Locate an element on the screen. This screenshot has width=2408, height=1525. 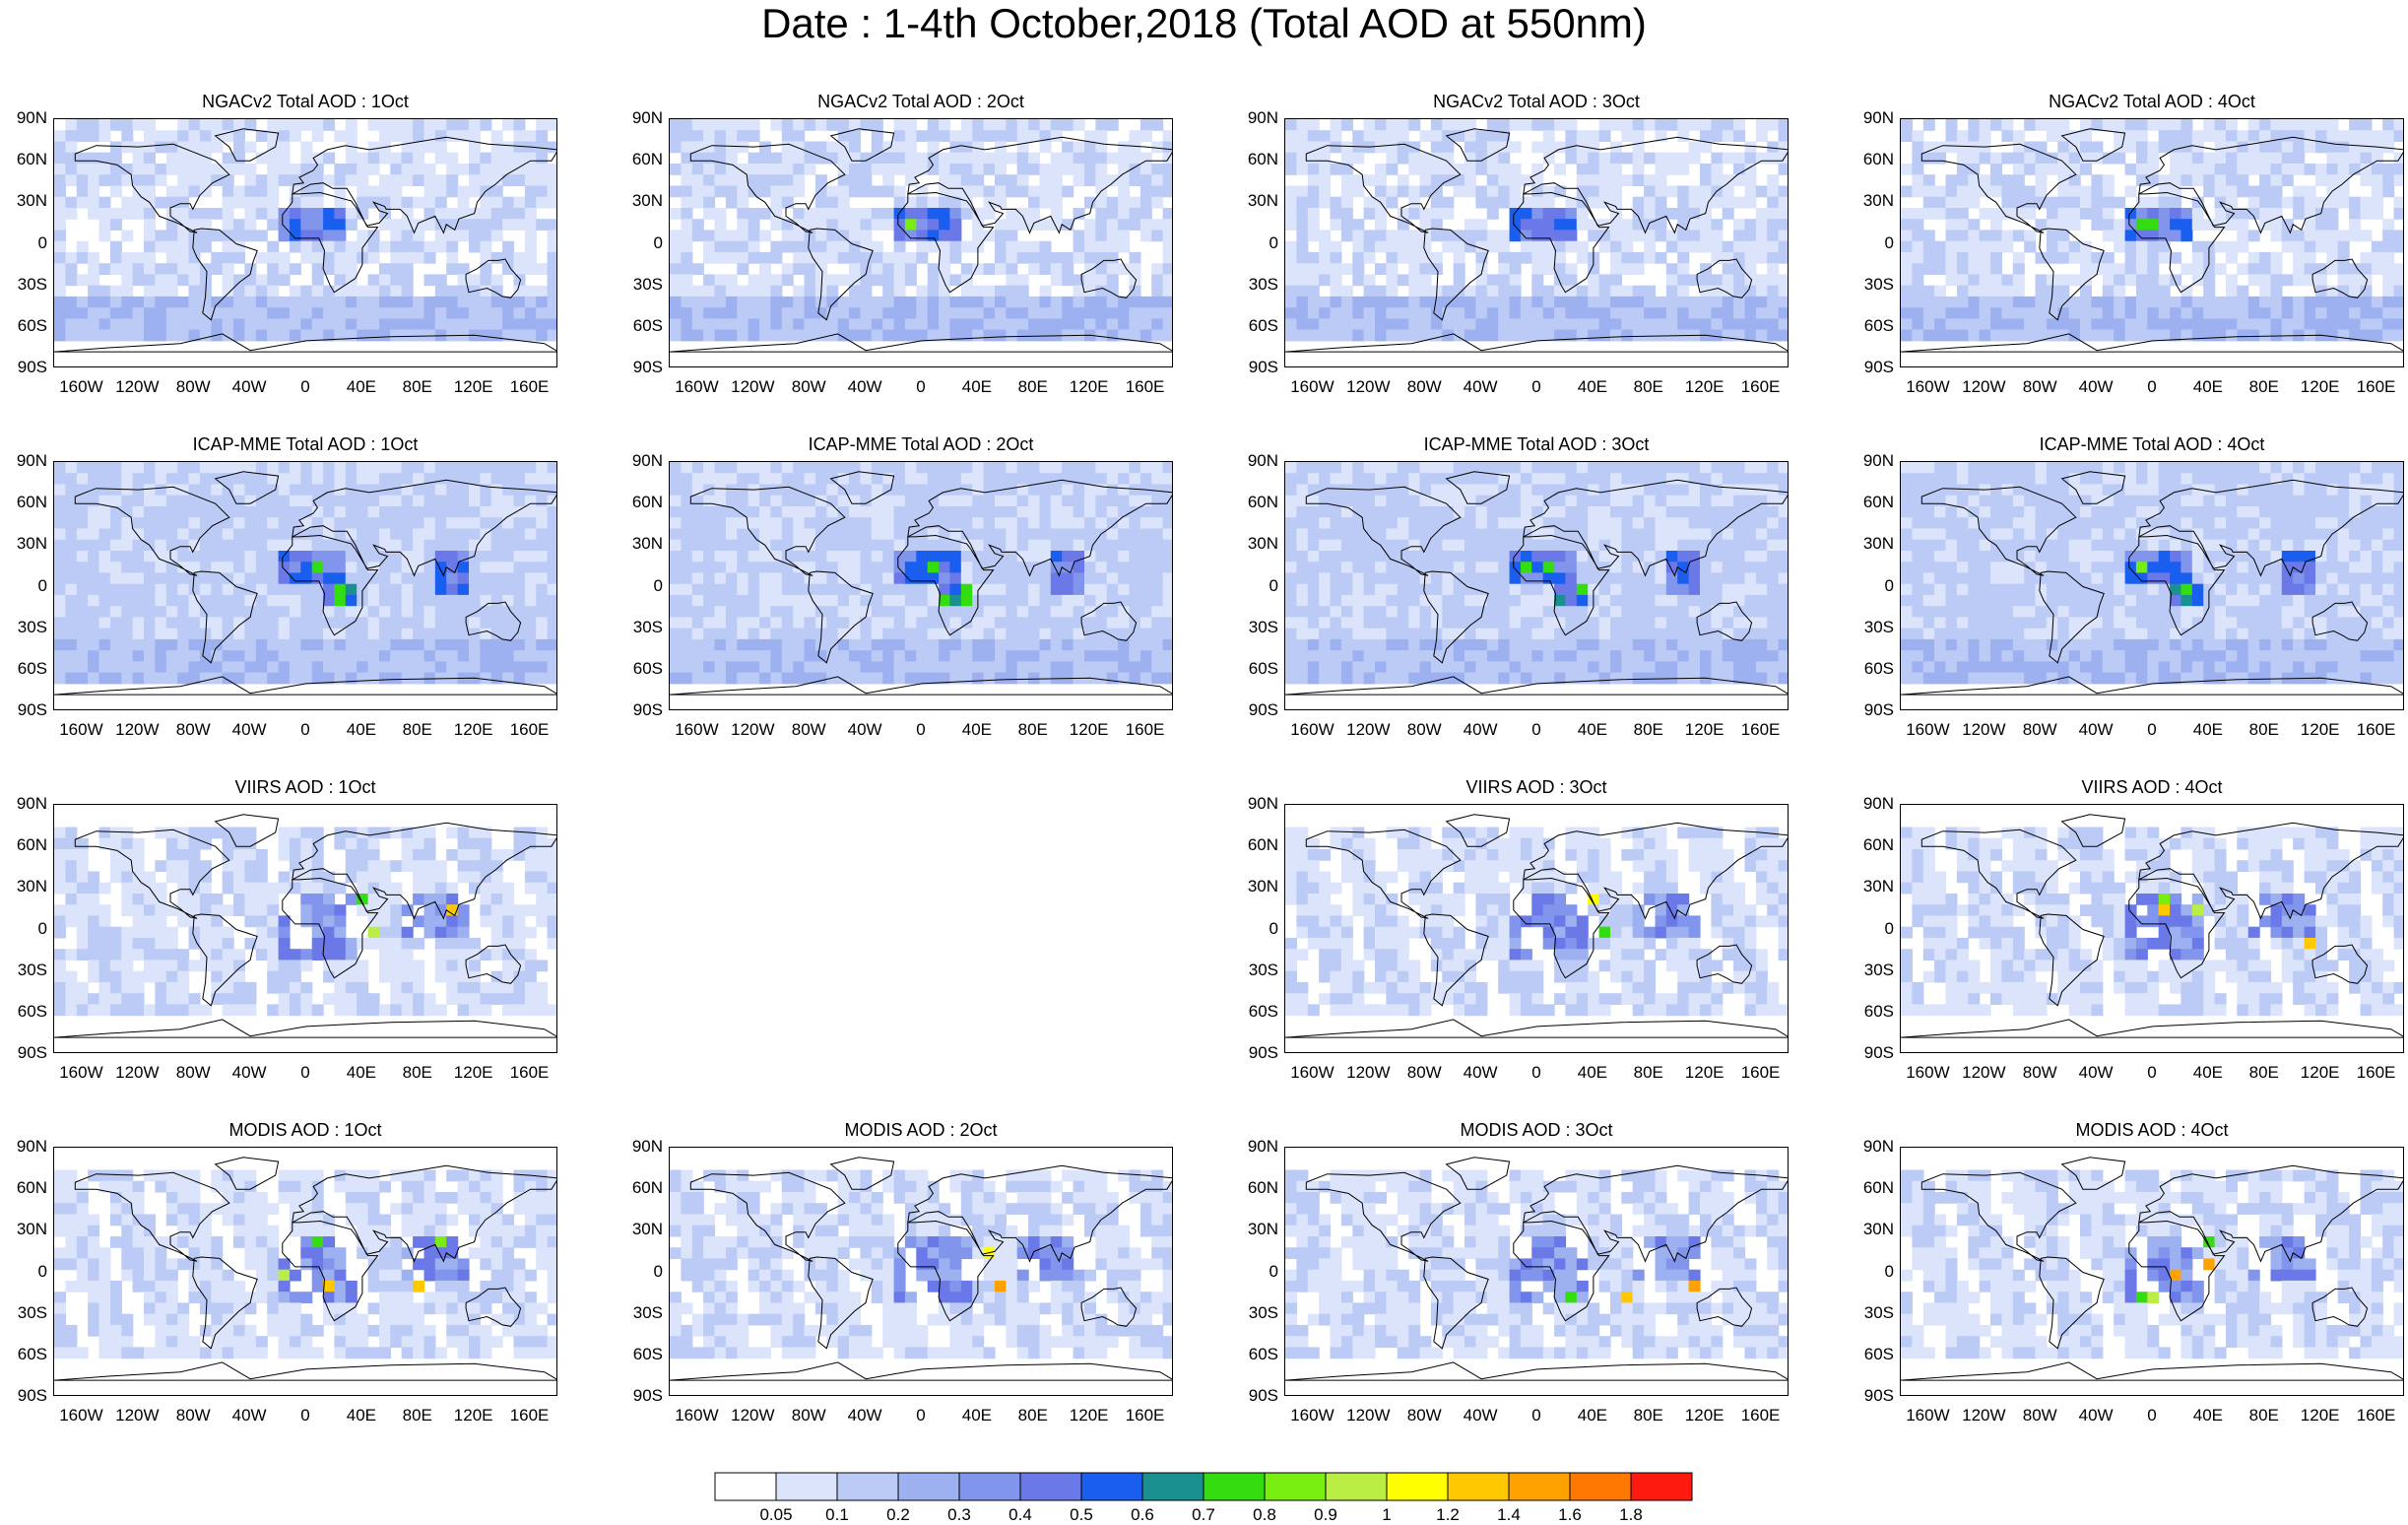
panel-title: VIIRS AOD : 4Oct is located at coordinates (2152, 787).